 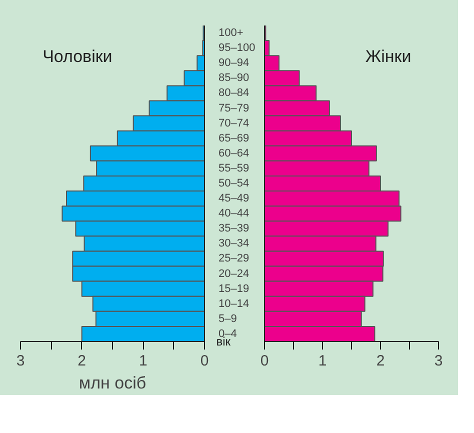 I want to click on y-tick-label: 35–39, so click(x=234, y=228).